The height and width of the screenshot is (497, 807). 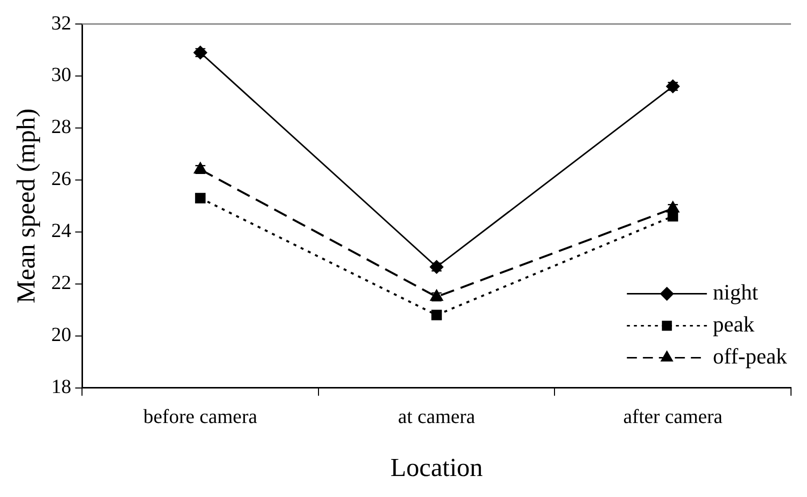 I want to click on y-tick-label: 24, so click(x=61, y=231).